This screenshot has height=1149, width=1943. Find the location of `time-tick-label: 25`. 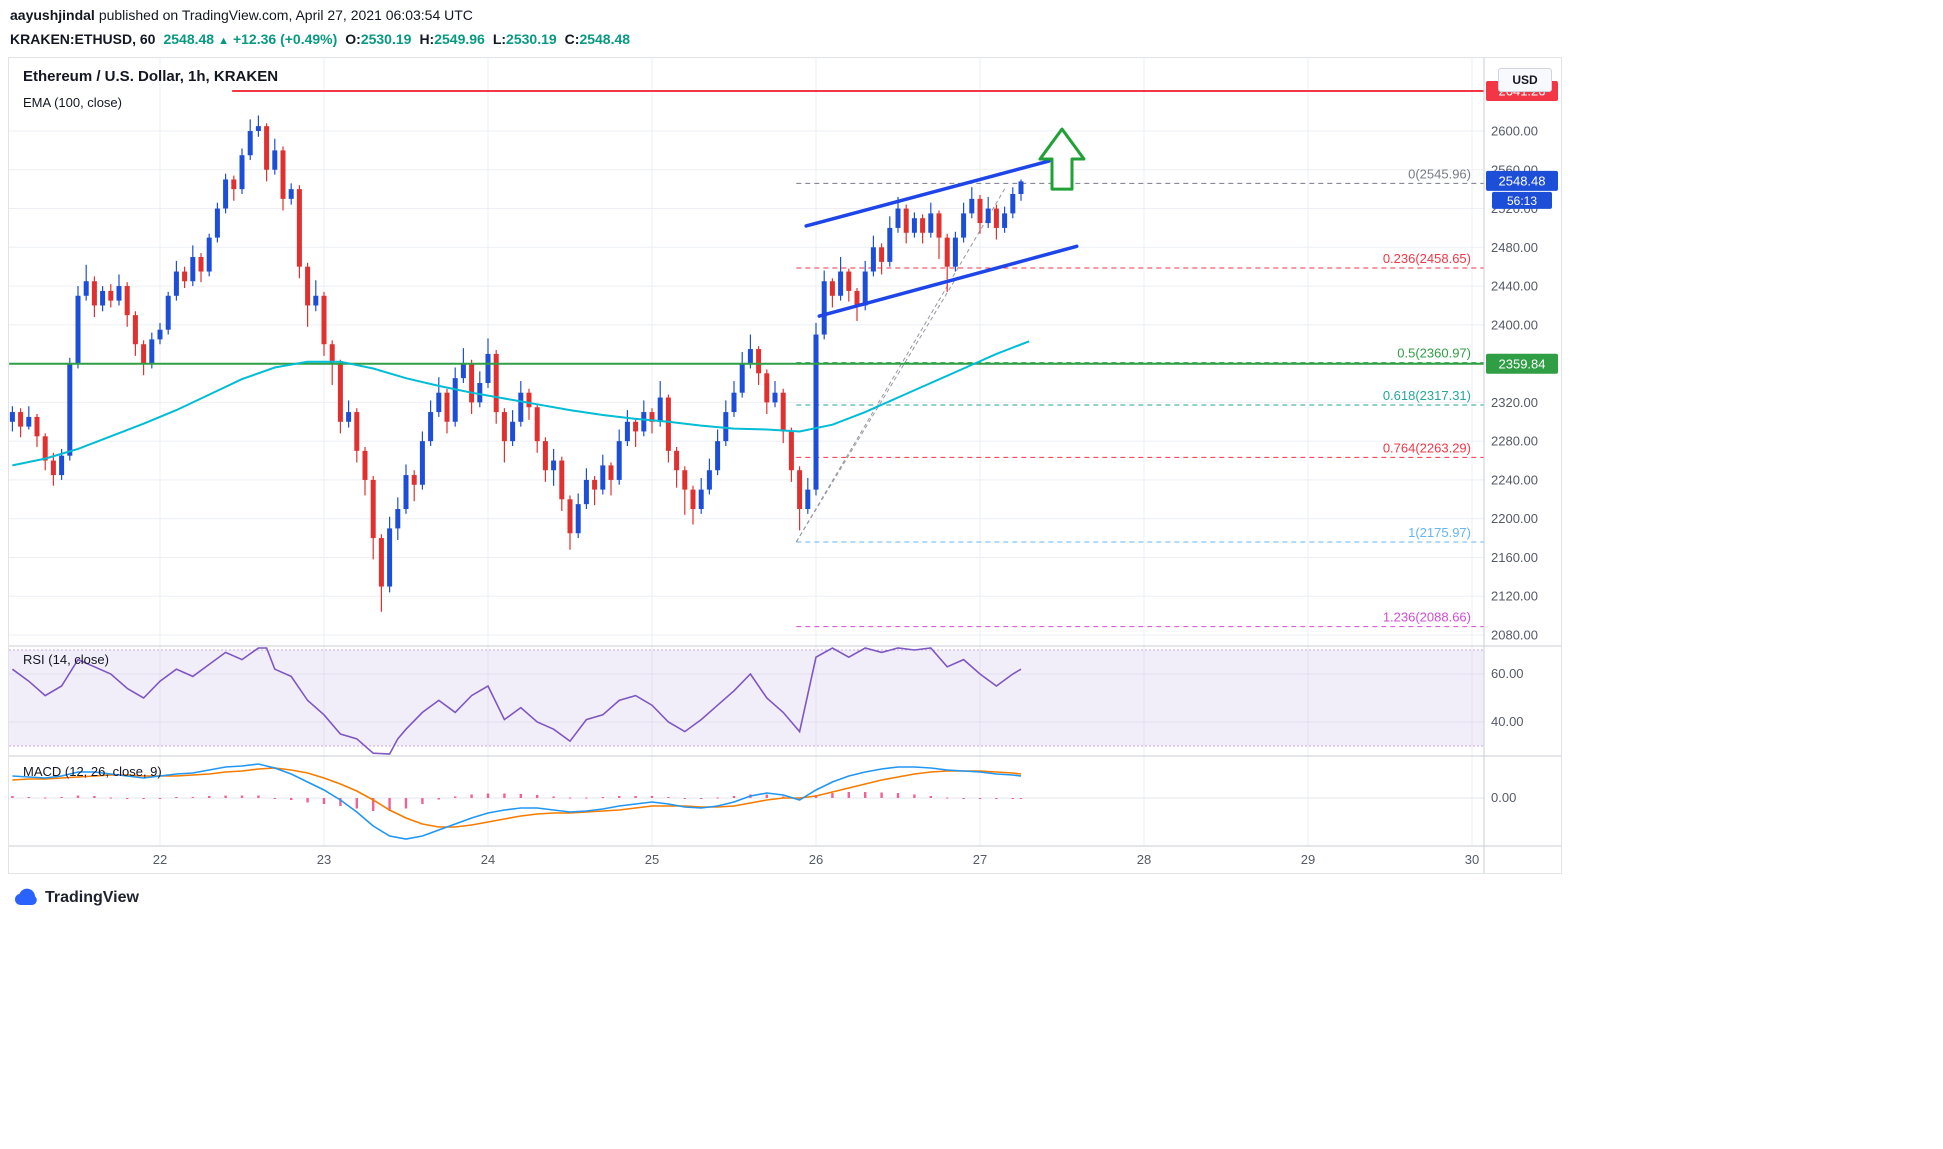

time-tick-label: 25 is located at coordinates (652, 859).